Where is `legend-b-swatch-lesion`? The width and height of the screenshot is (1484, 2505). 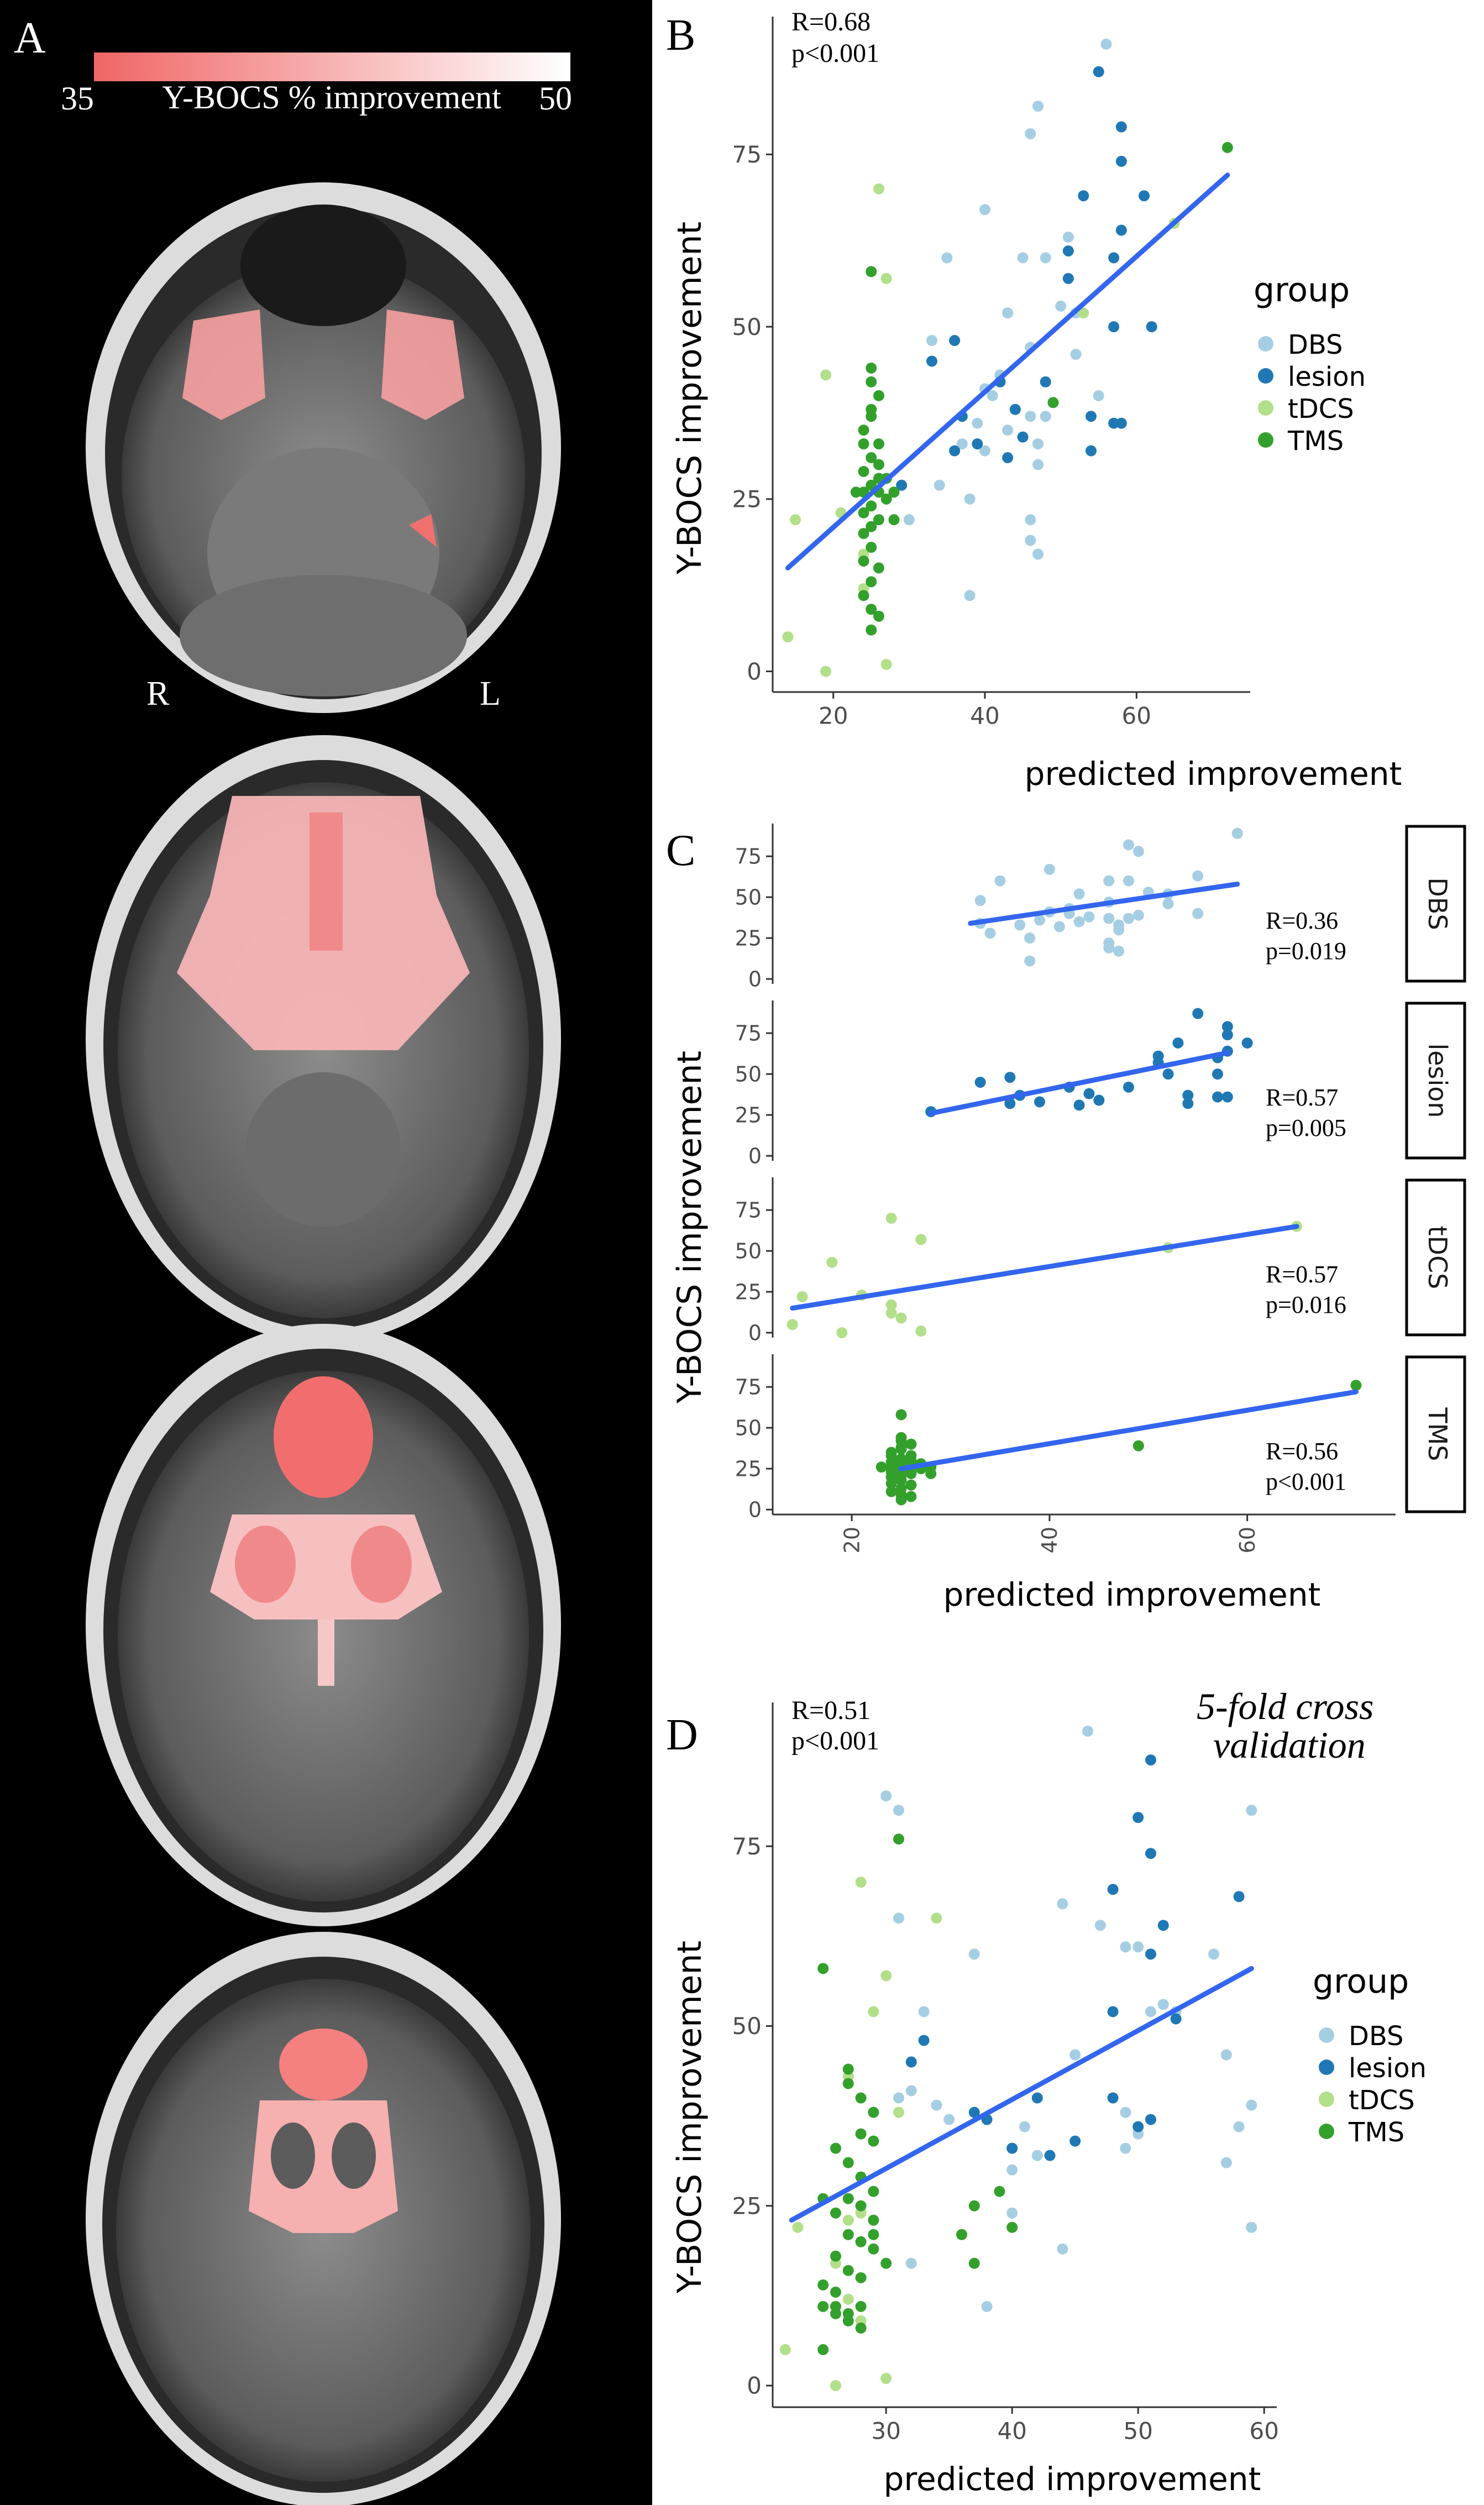
legend-b-swatch-lesion is located at coordinates (1265, 376).